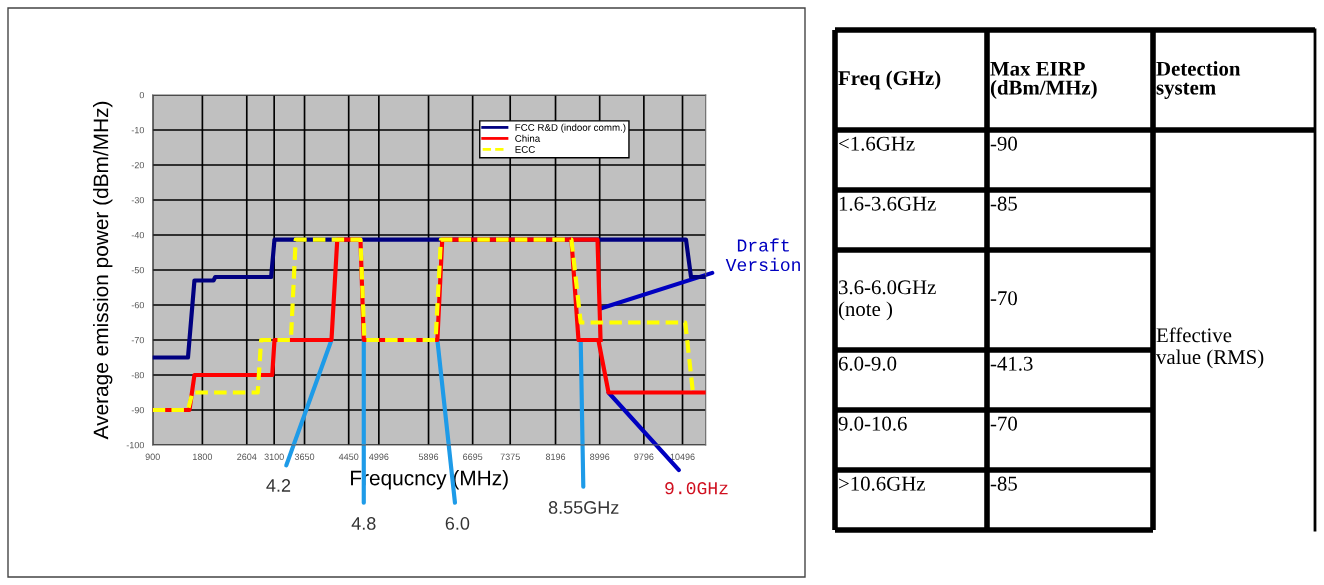  I want to click on y-tick-label: -100, so click(135, 445).